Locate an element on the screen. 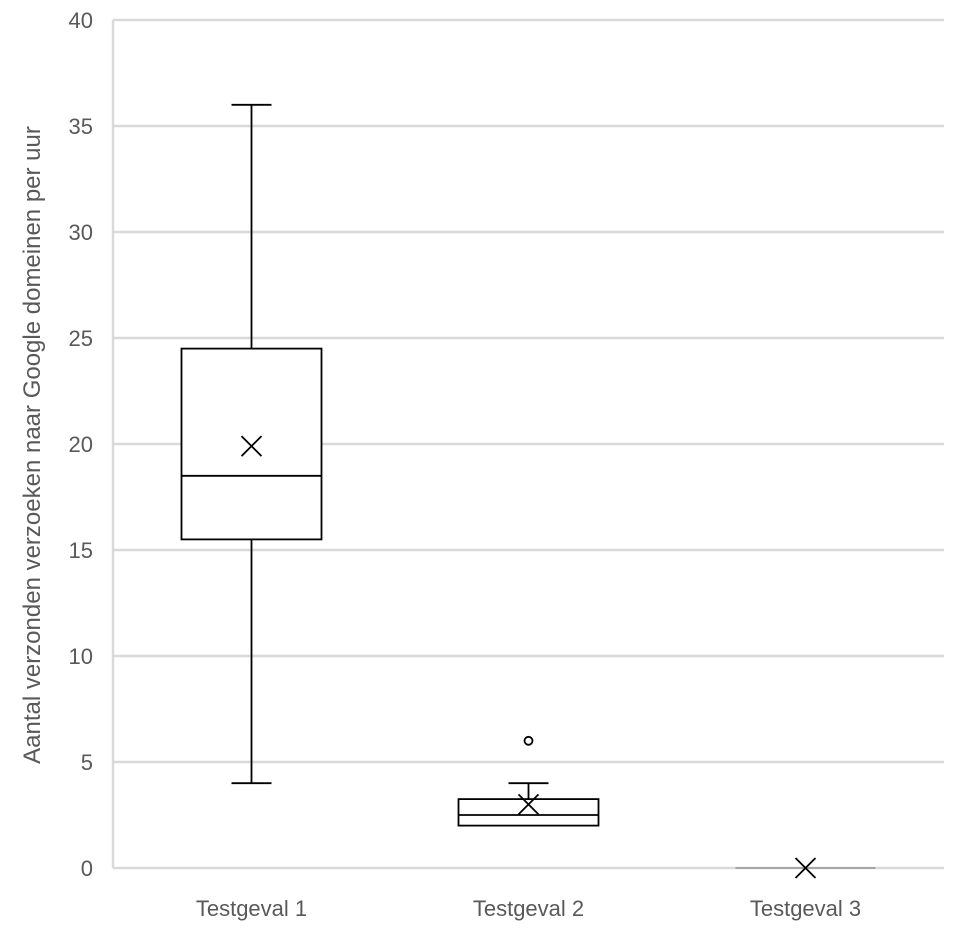 The image size is (956, 936). x-category-label: Testgeval 1 is located at coordinates (251, 908).